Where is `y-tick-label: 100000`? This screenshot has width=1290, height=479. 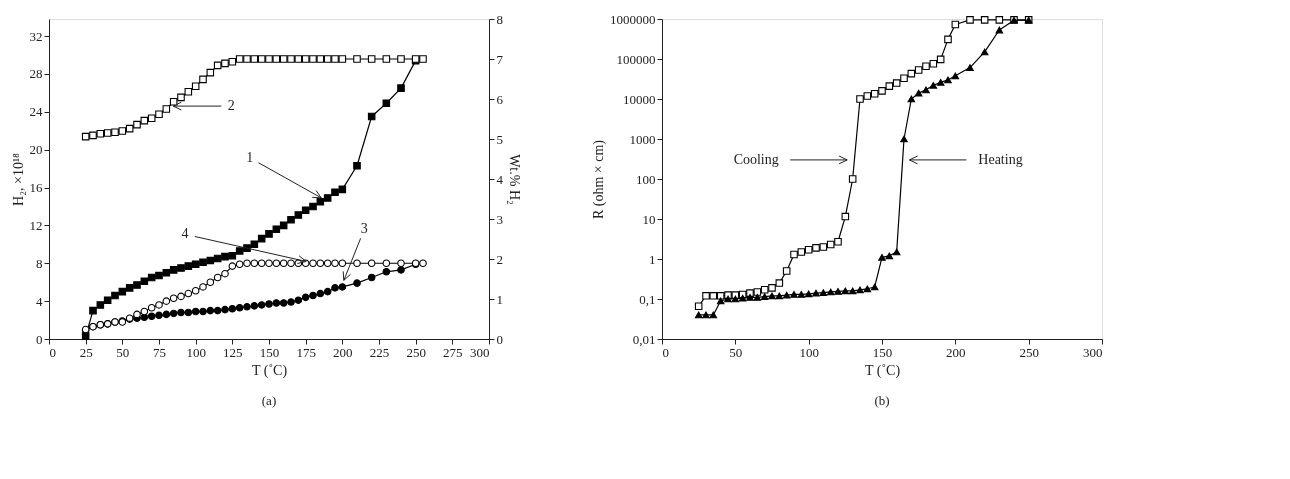
y-tick-label: 100000 is located at coordinates (636, 59).